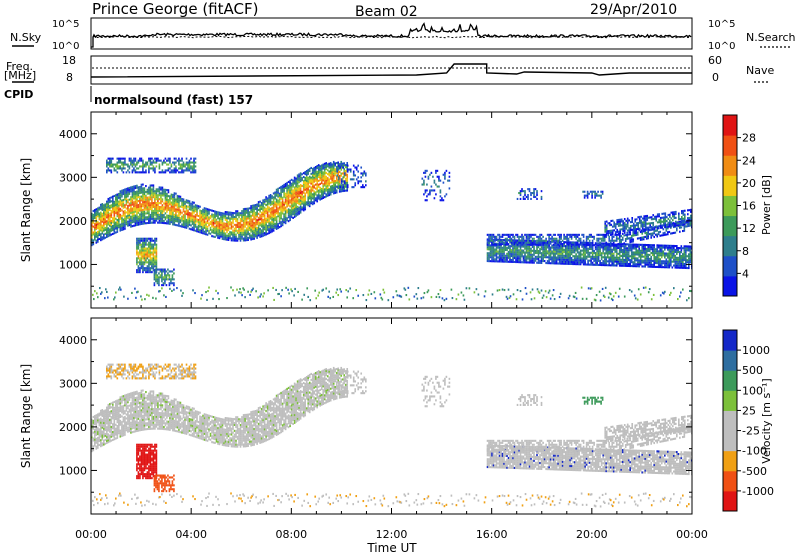  I want to click on noise-tick-right-top: 10^5, so click(721, 24).